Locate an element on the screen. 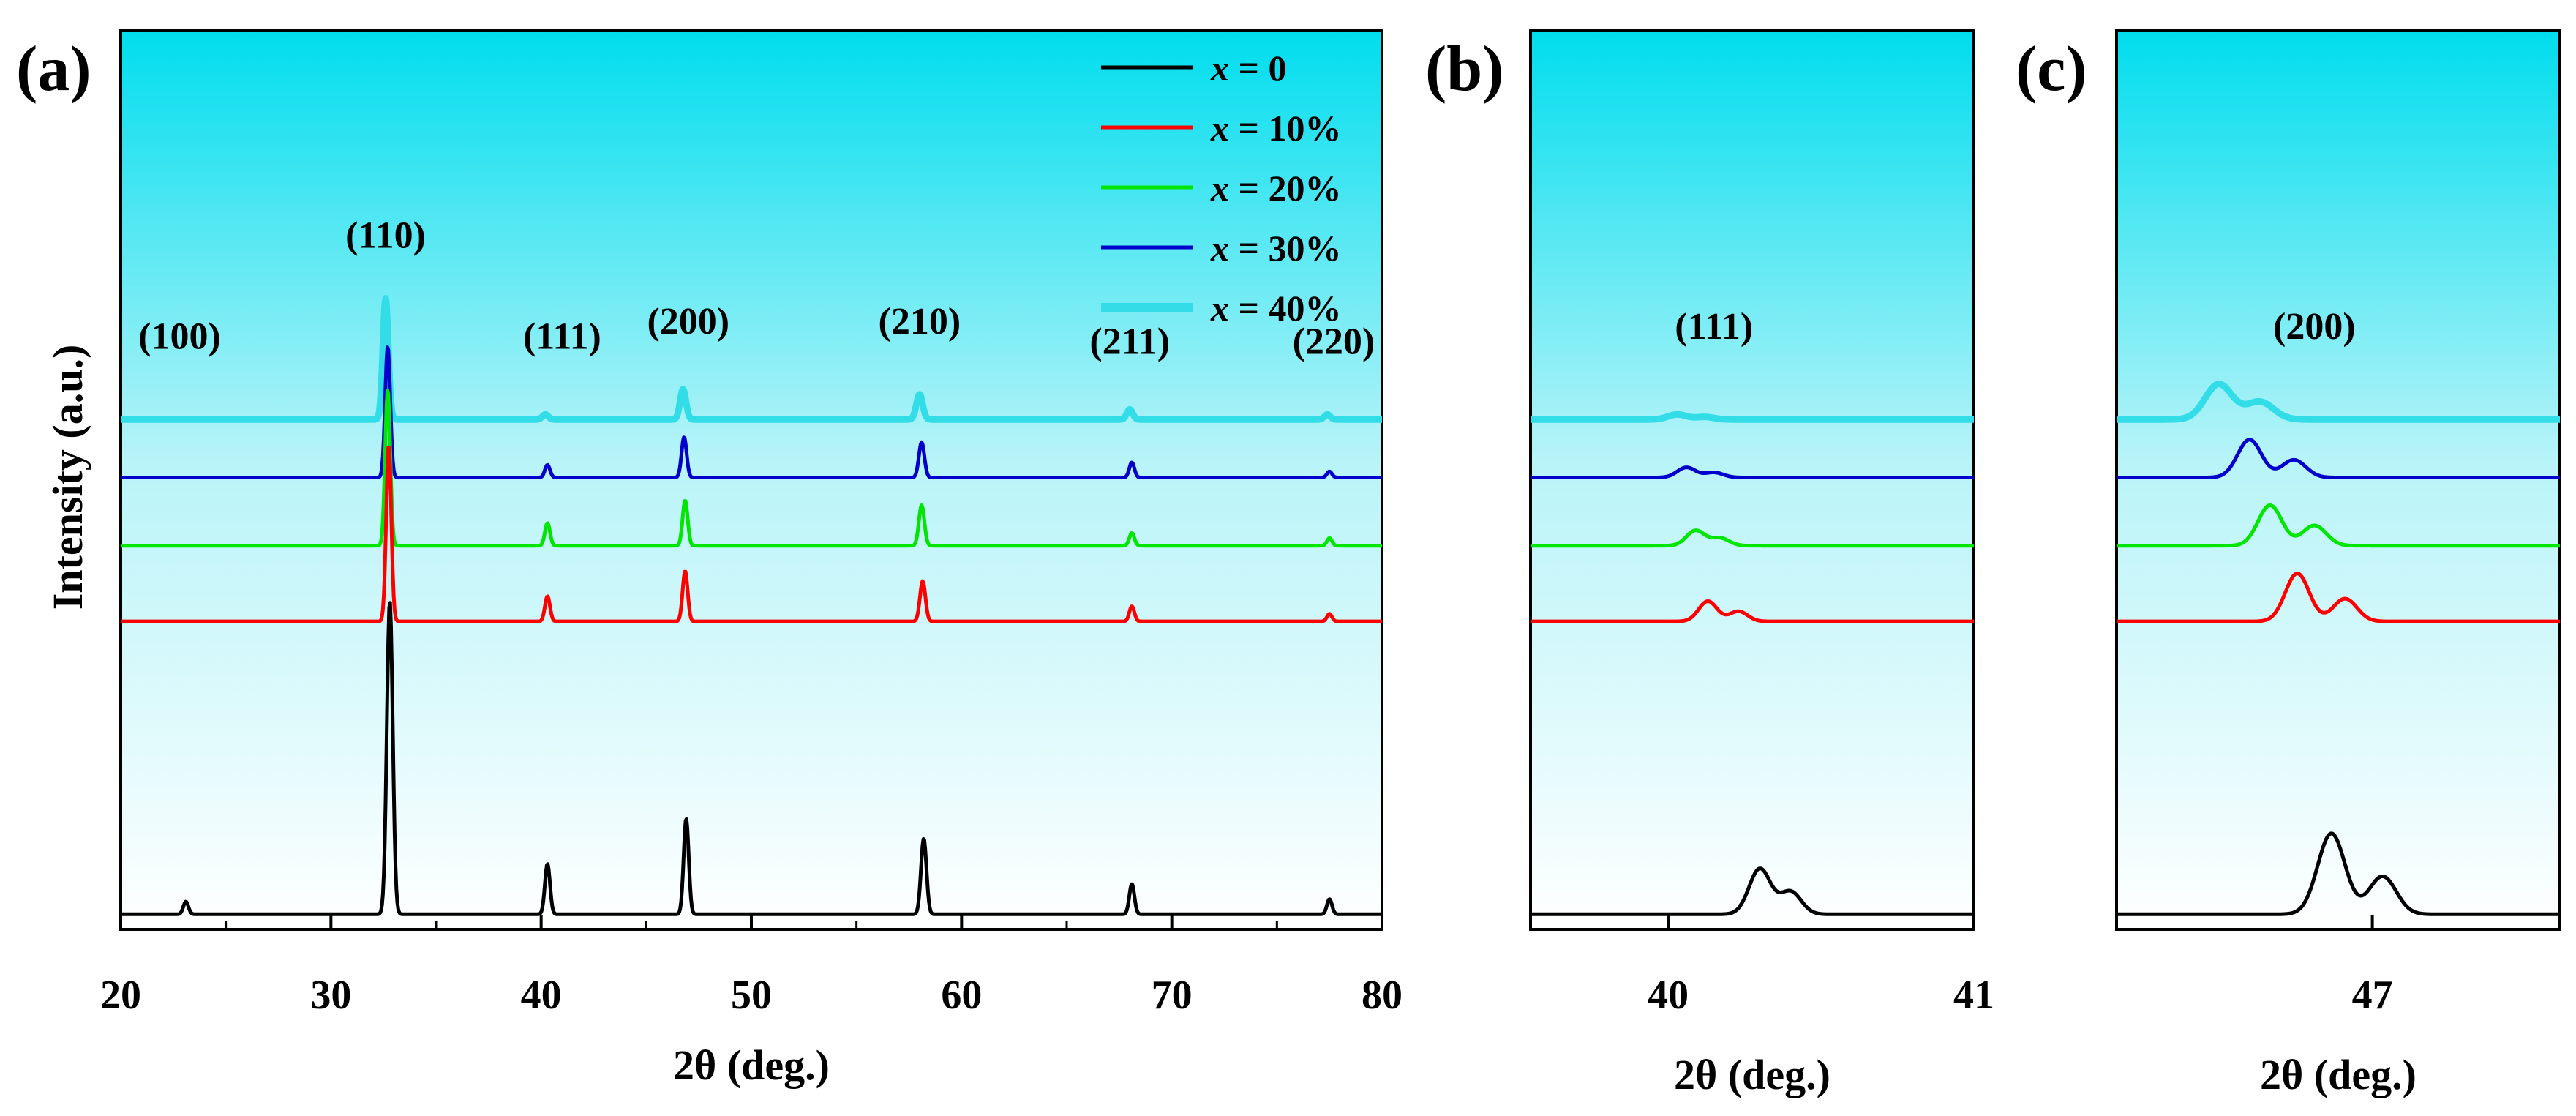 This screenshot has height=1116, width=2576. x-tick-label: 70 is located at coordinates (1172, 995).